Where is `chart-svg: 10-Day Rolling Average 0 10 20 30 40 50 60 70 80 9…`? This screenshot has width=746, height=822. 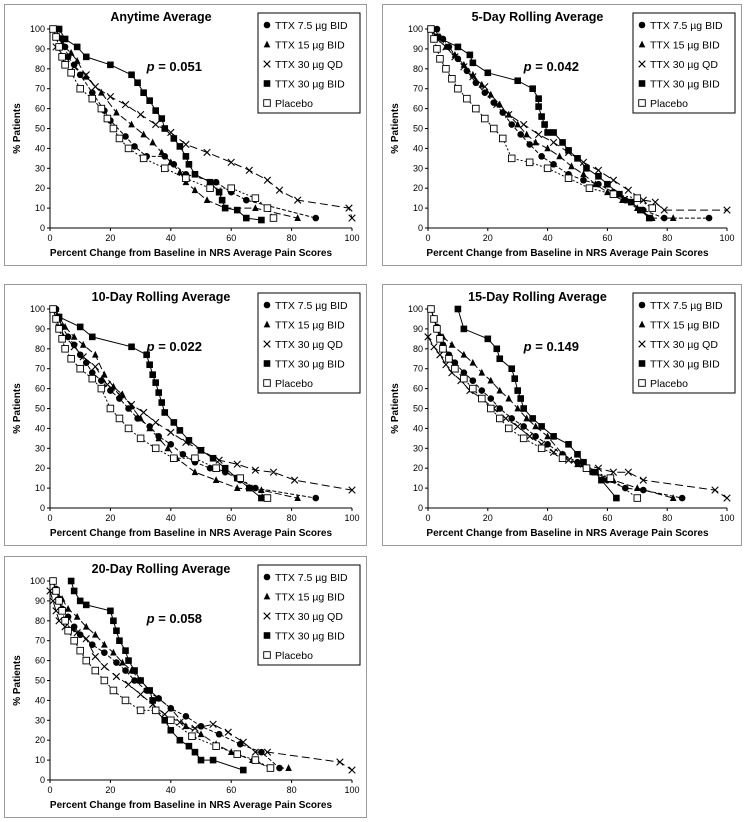
chart-svg: 10-Day Rolling Average 0 10 20 30 40 50 60 70 80 9… is located at coordinates (186, 414).